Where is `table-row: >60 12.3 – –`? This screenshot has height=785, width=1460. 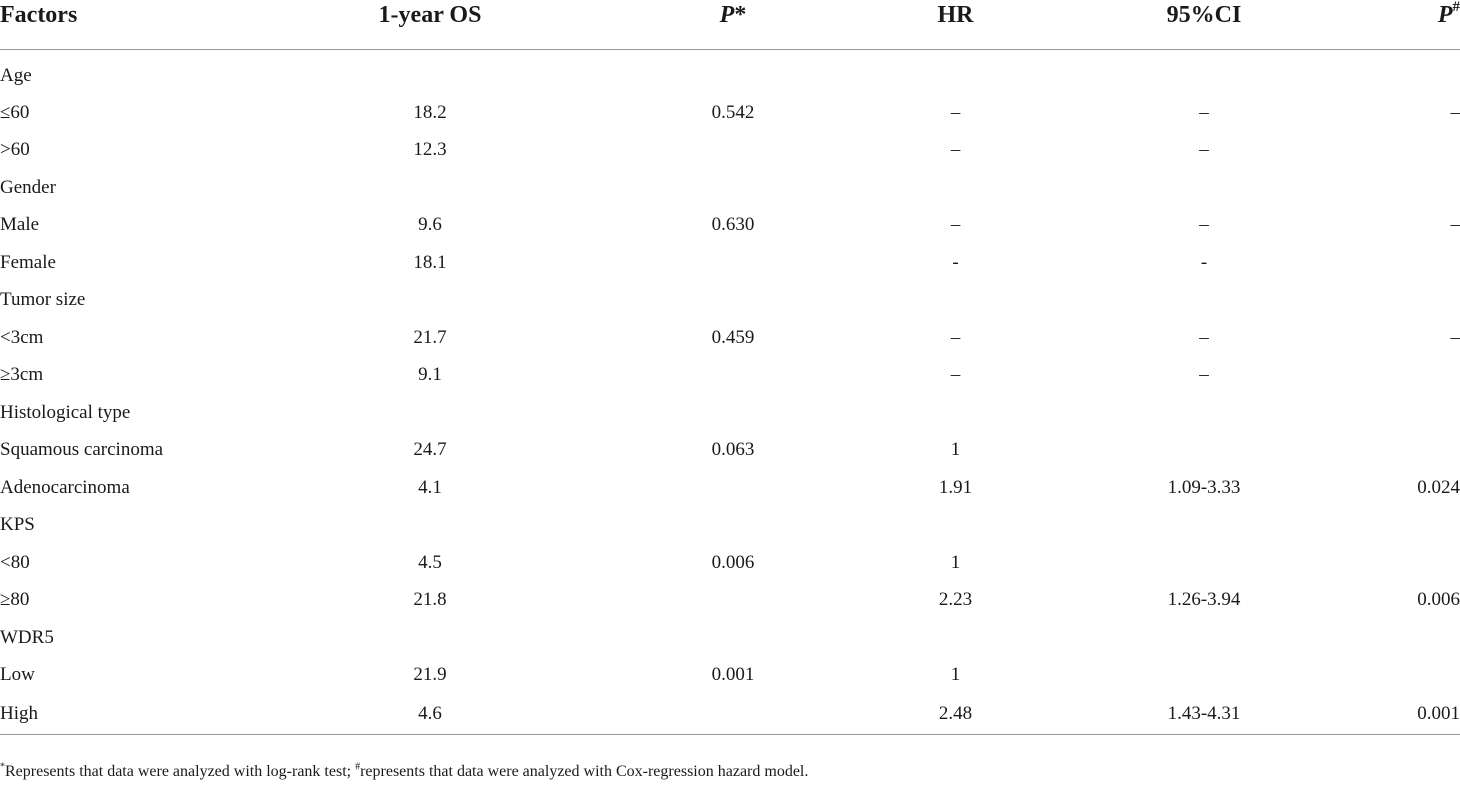
table-row: >60 12.3 – – is located at coordinates (730, 151).